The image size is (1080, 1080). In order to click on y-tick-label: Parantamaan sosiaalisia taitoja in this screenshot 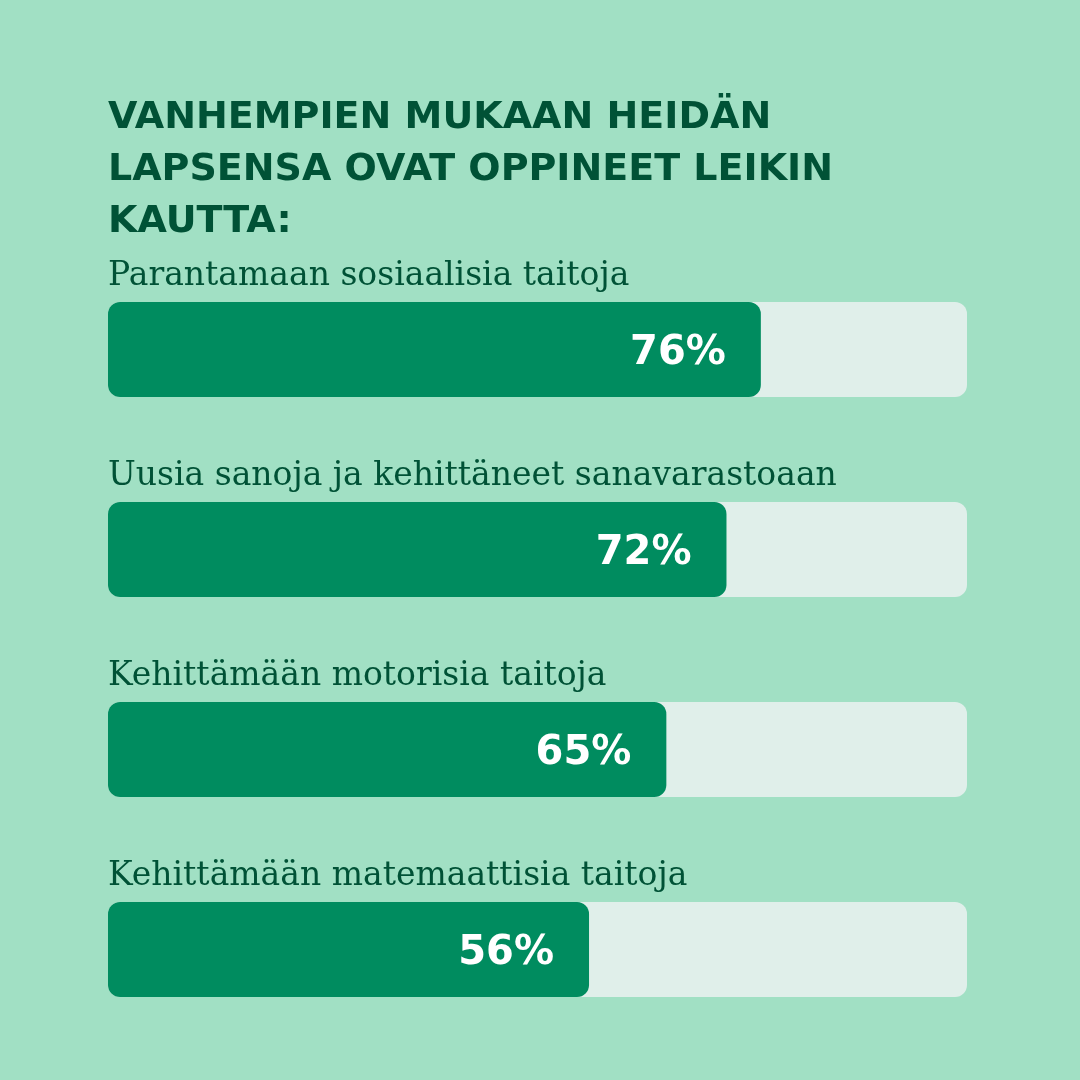, I will do `click(369, 273)`.